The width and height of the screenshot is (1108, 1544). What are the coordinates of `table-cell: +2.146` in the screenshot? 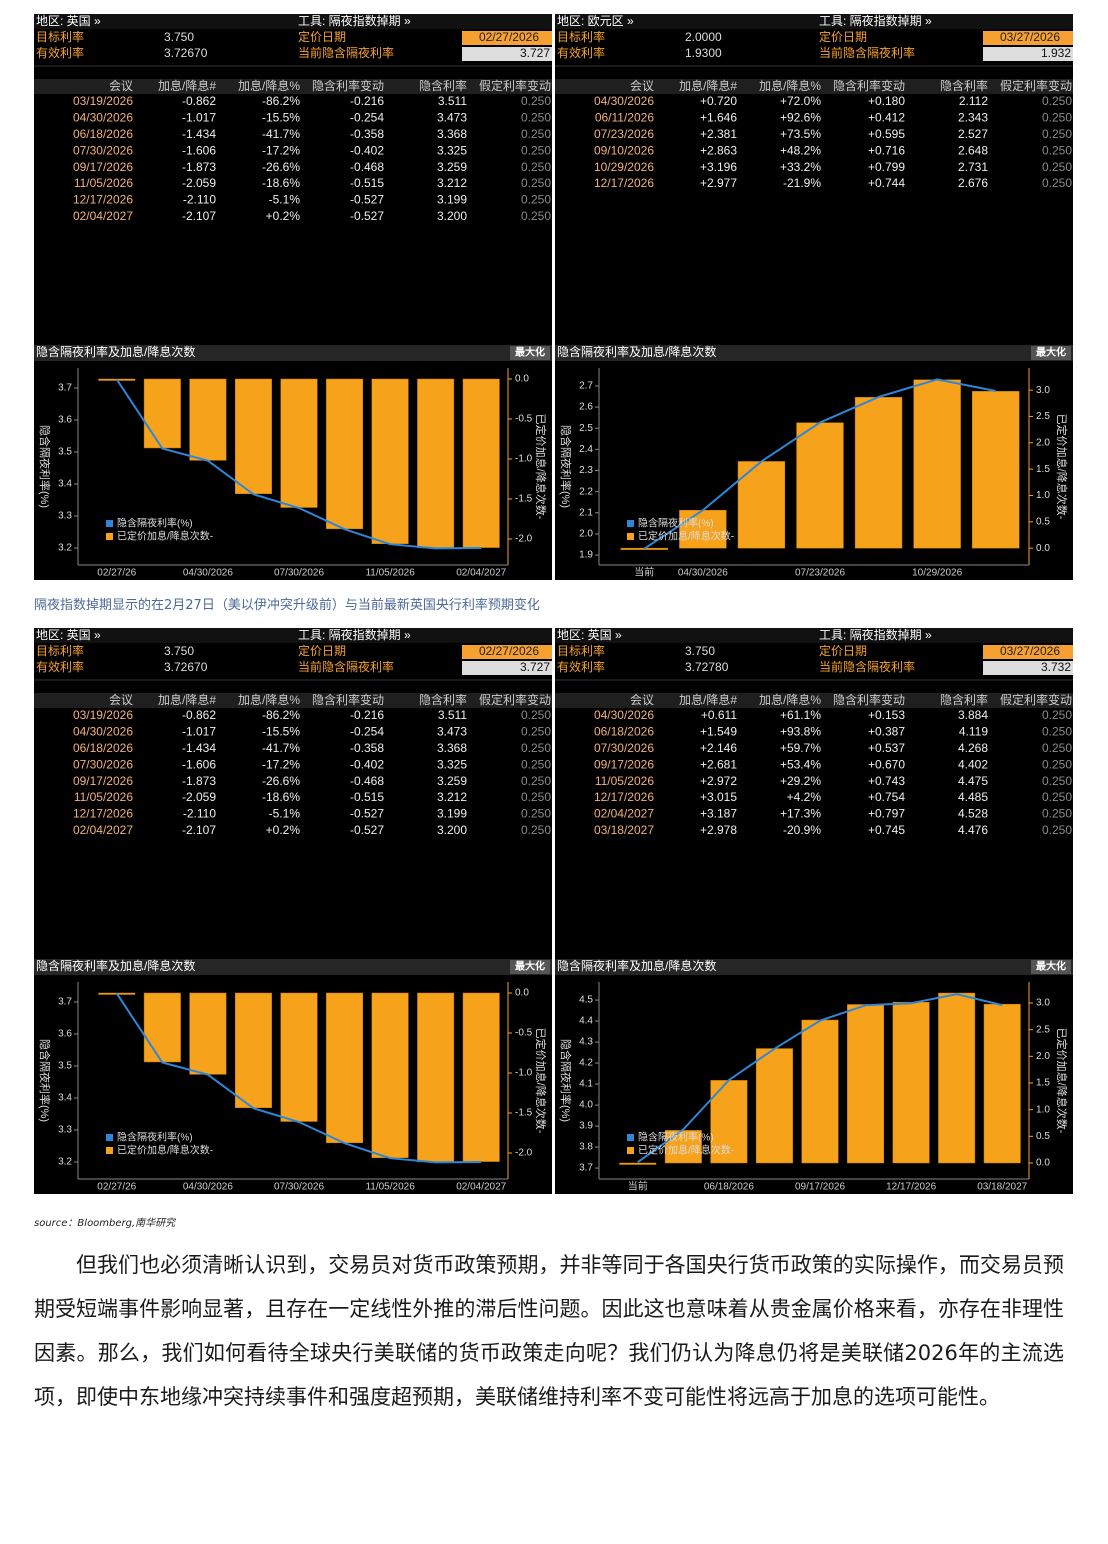 It's located at (718, 748).